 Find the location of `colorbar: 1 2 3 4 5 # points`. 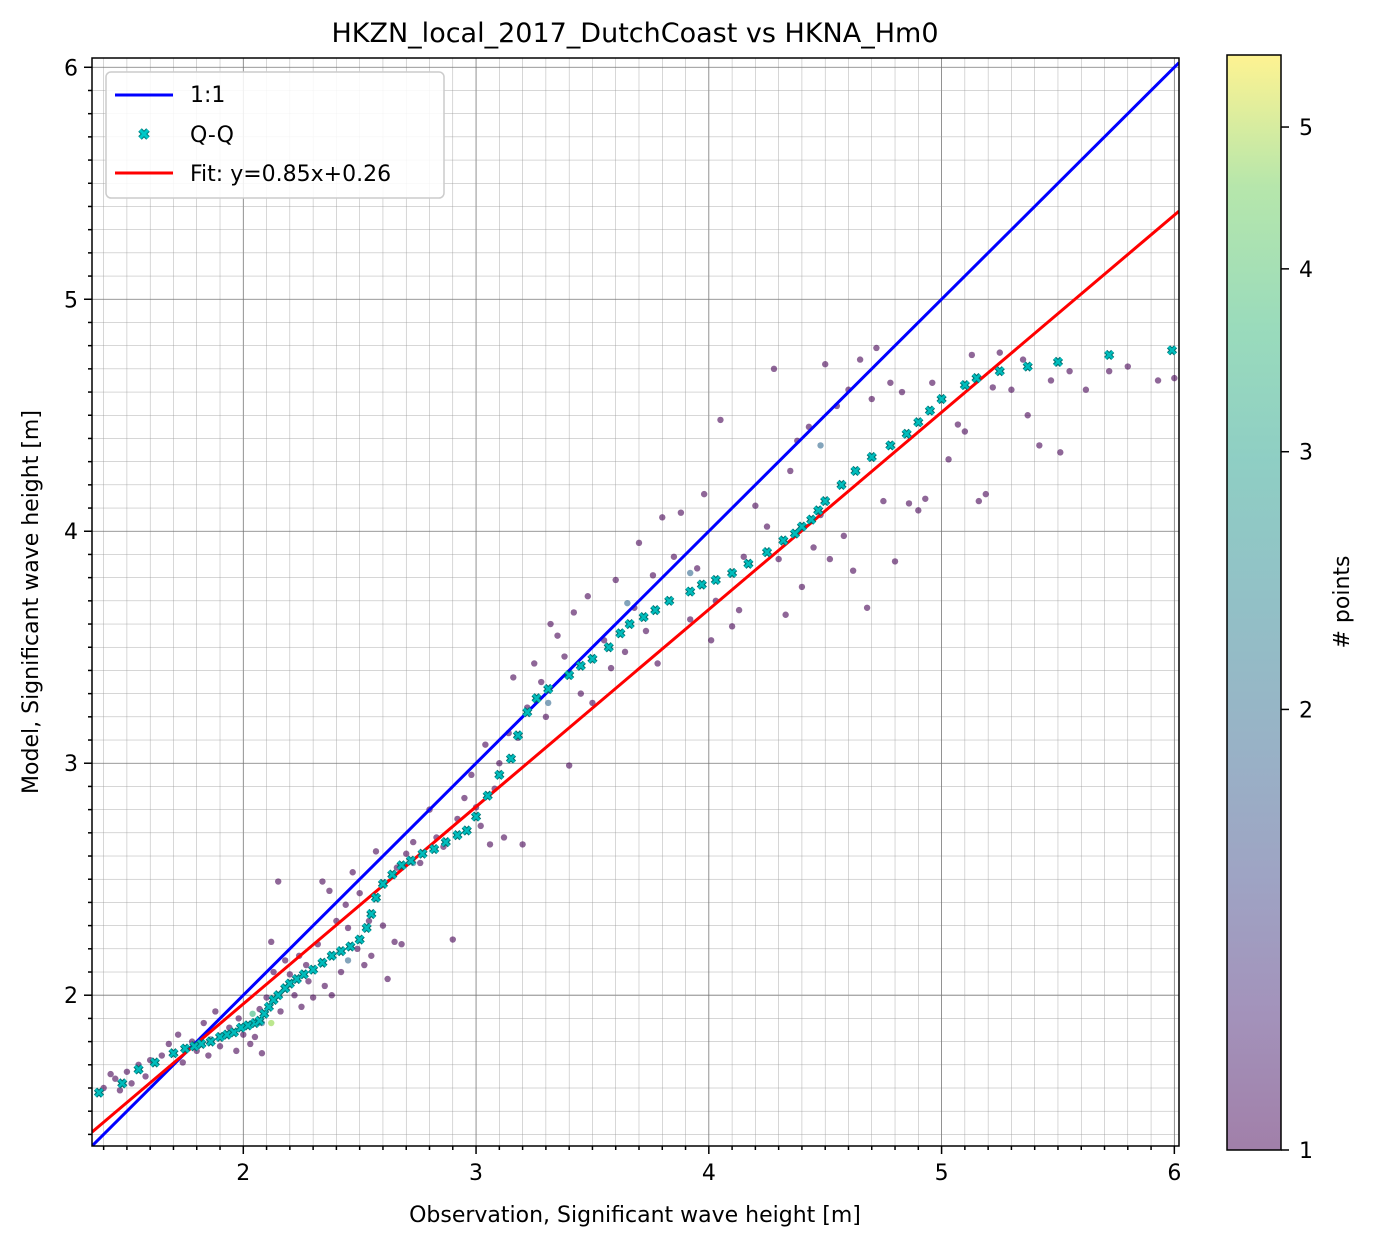

colorbar: 1 2 3 4 5 # points is located at coordinates (1290, 609).